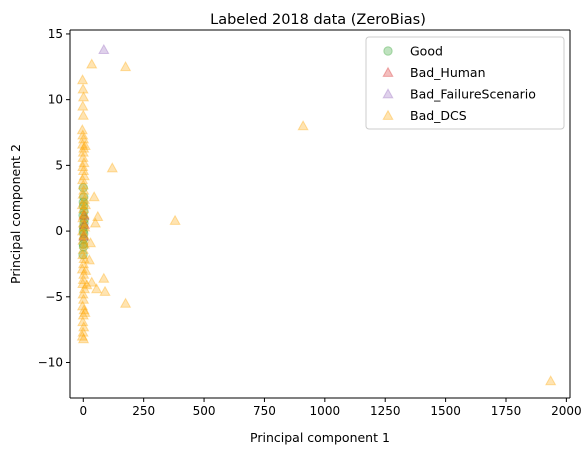  I want to click on legend-item: Bad_DCS, so click(424, 115).